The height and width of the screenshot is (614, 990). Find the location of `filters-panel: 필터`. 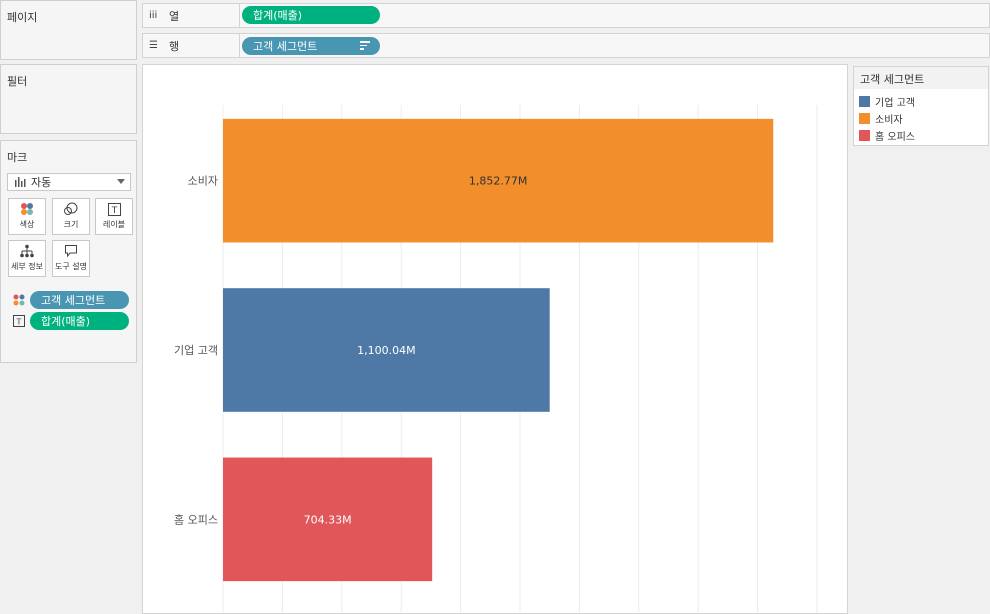

filters-panel: 필터 is located at coordinates (68, 99).